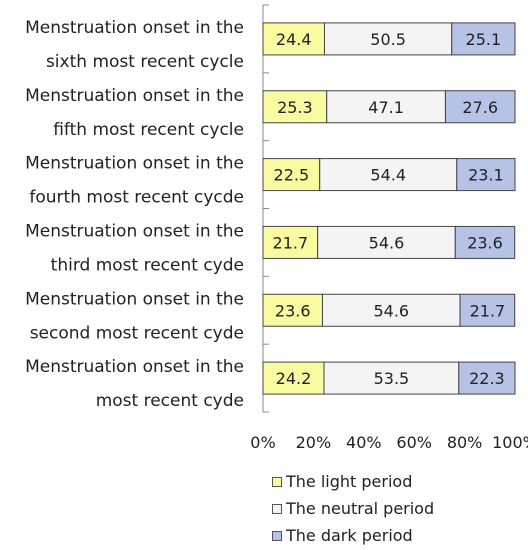 This screenshot has width=528, height=550. Describe the element at coordinates (314, 442) in the screenshot. I see `x-tick-label: 20%` at that location.